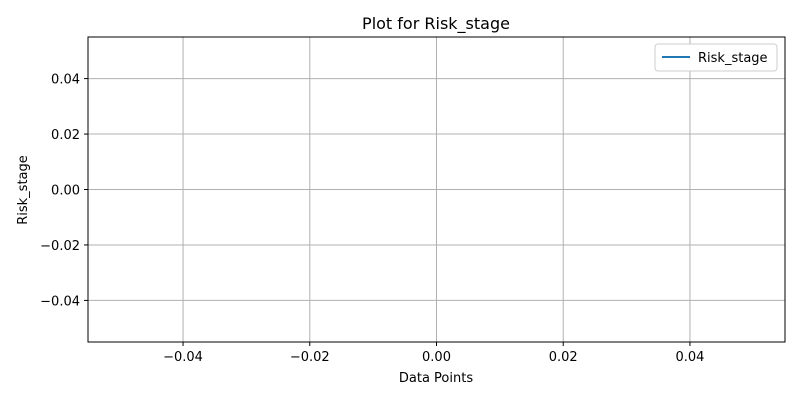  I want to click on y-tick-label: 0.04, so click(65, 80).